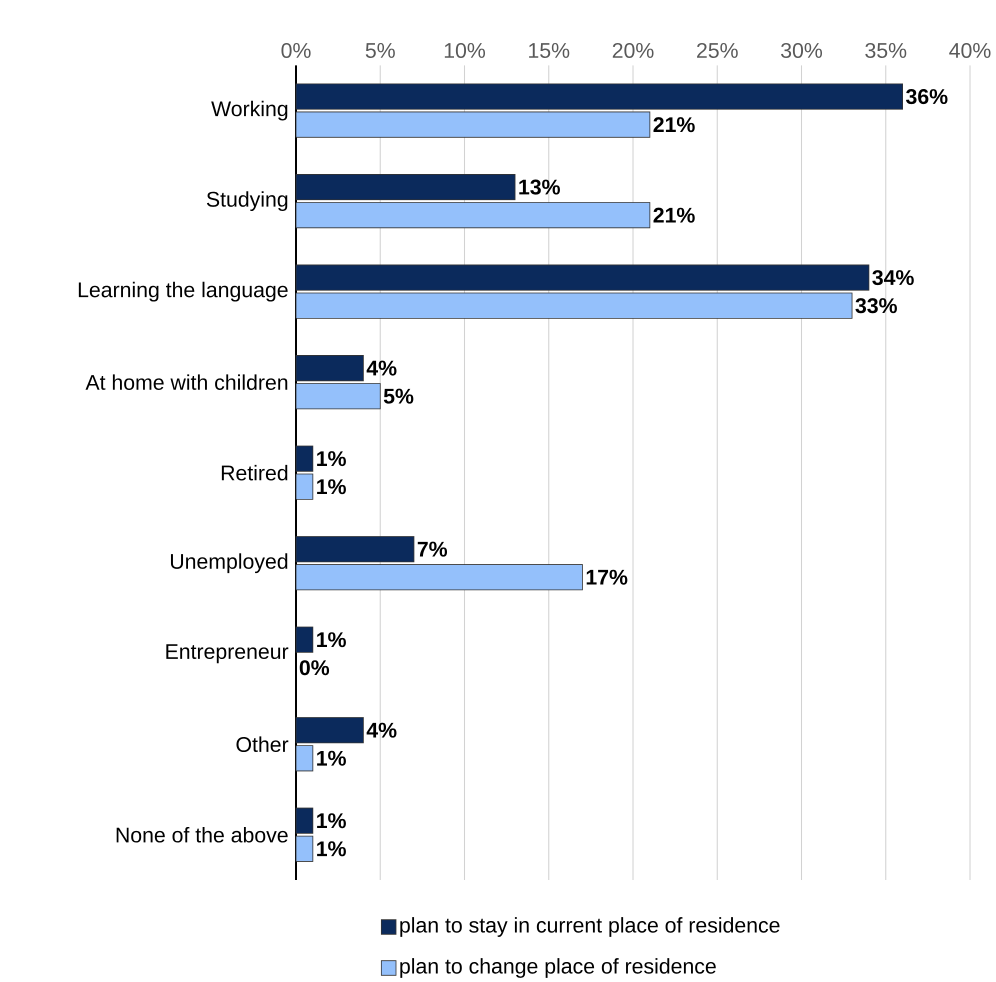  I want to click on data-label: 13%, so click(539, 187).